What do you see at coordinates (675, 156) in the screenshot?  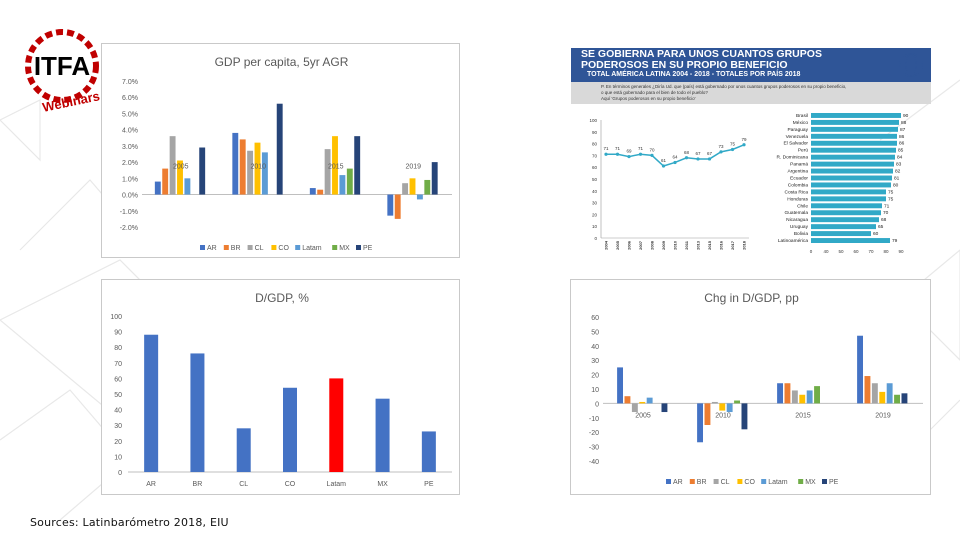 I see `line-data-label: 64` at bounding box center [675, 156].